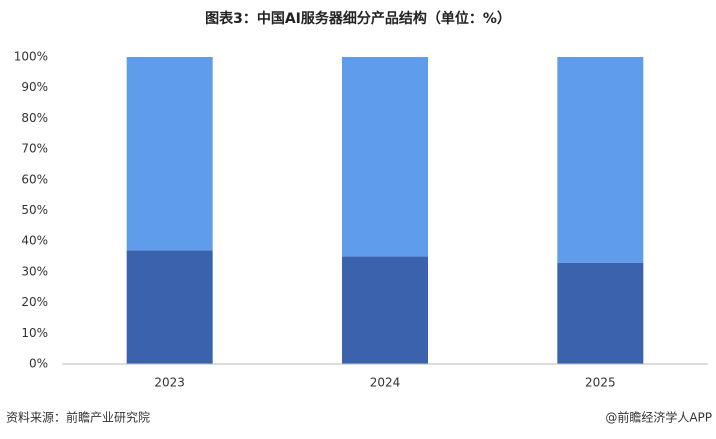 The image size is (716, 439). What do you see at coordinates (34, 87) in the screenshot?
I see `y-tick-label: 90%` at bounding box center [34, 87].